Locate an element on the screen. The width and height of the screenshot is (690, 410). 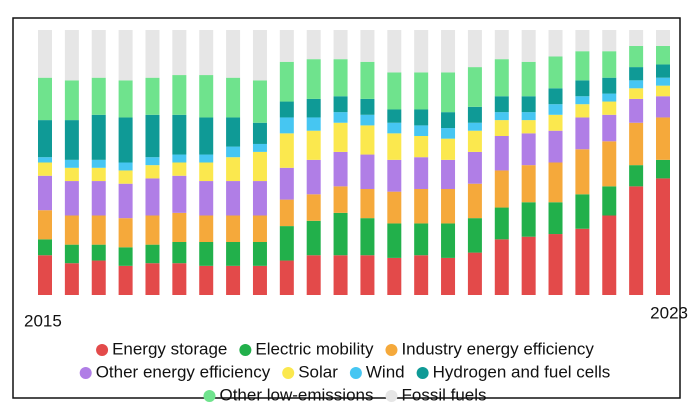
x-tick-label: 2015 is located at coordinates (43, 320).